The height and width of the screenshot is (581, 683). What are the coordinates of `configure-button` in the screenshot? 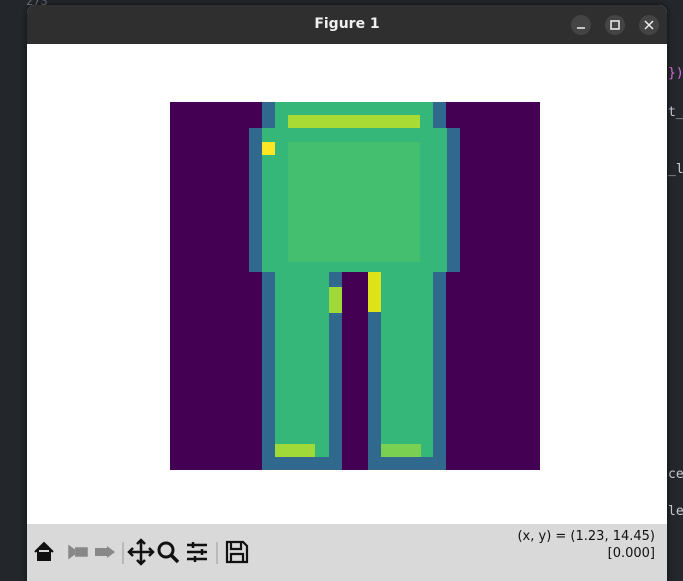 It's located at (197, 552).